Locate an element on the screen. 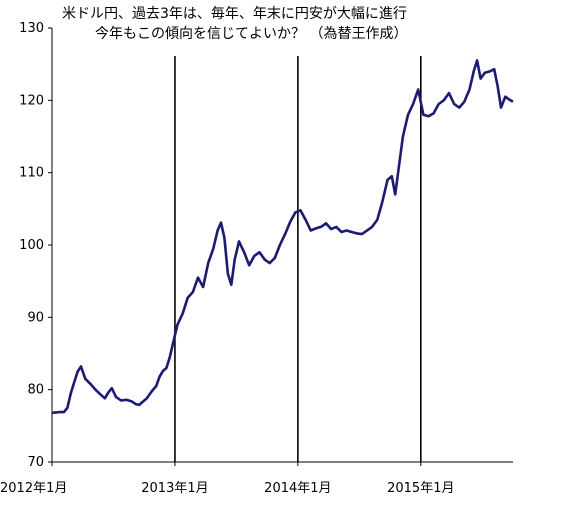  y-tick-label: 120 is located at coordinates (31, 100).